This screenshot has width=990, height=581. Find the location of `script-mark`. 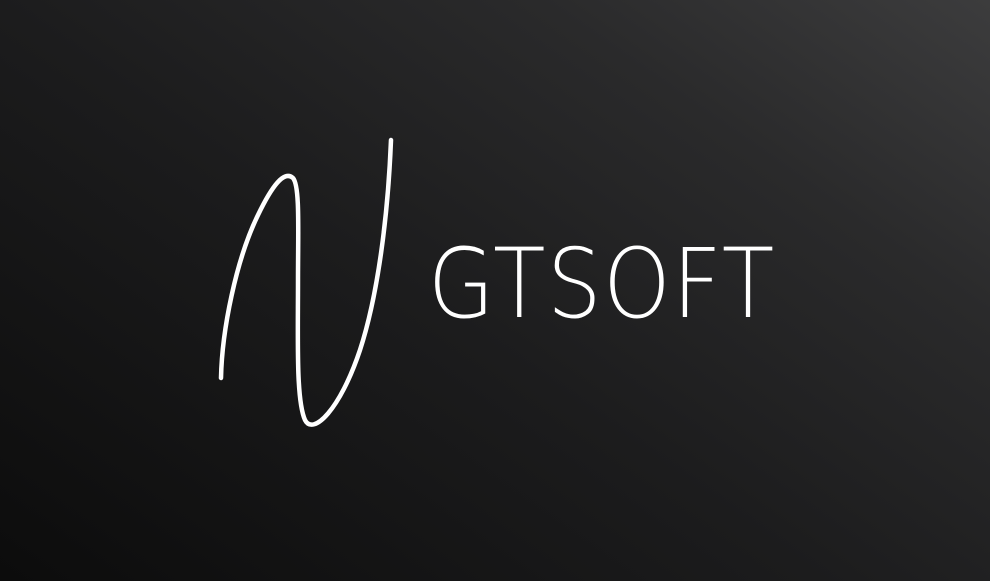

script-mark is located at coordinates (306, 282).